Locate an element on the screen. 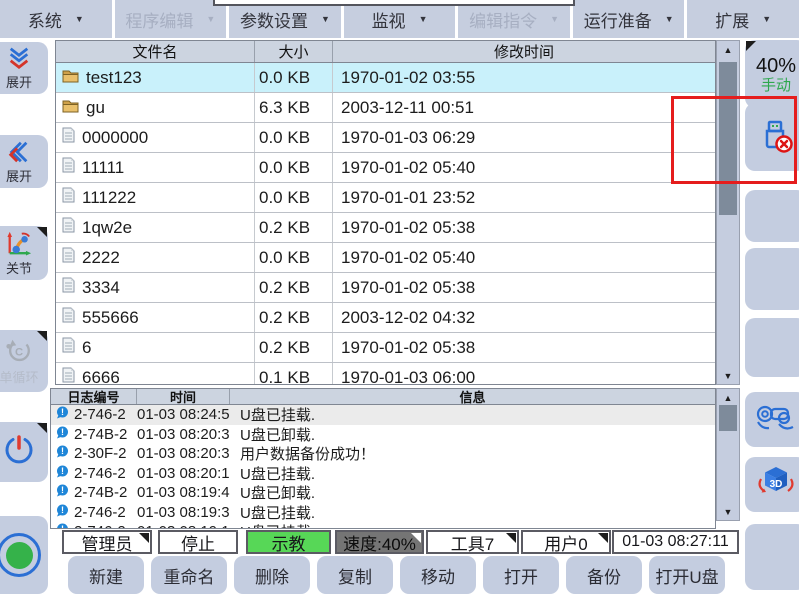  sidebar-button-power is located at coordinates (24, 452).